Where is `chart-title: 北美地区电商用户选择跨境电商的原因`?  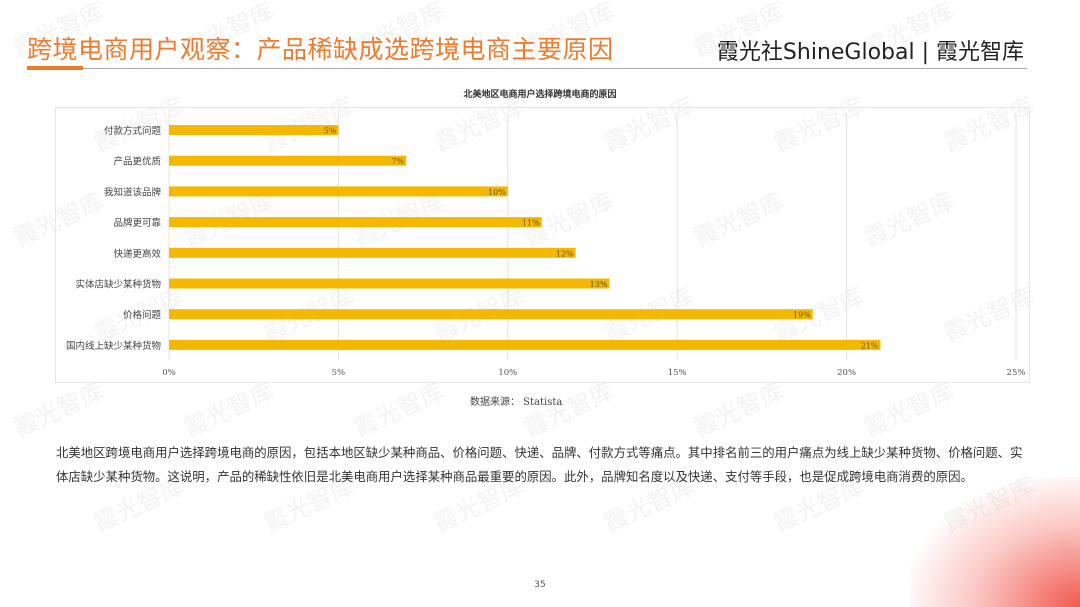 chart-title: 北美地区电商用户选择跨境电商的原因 is located at coordinates (540, 95).